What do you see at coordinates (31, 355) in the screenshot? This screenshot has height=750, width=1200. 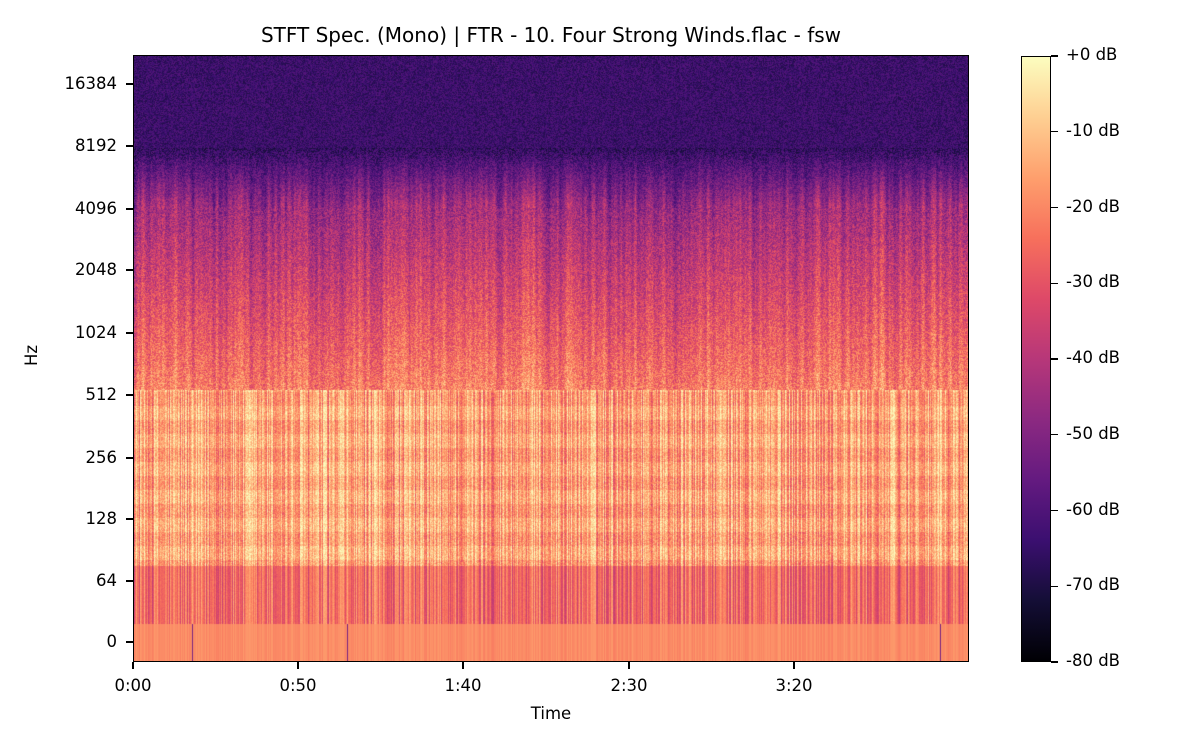 I see `y-axis-label: Hz` at bounding box center [31, 355].